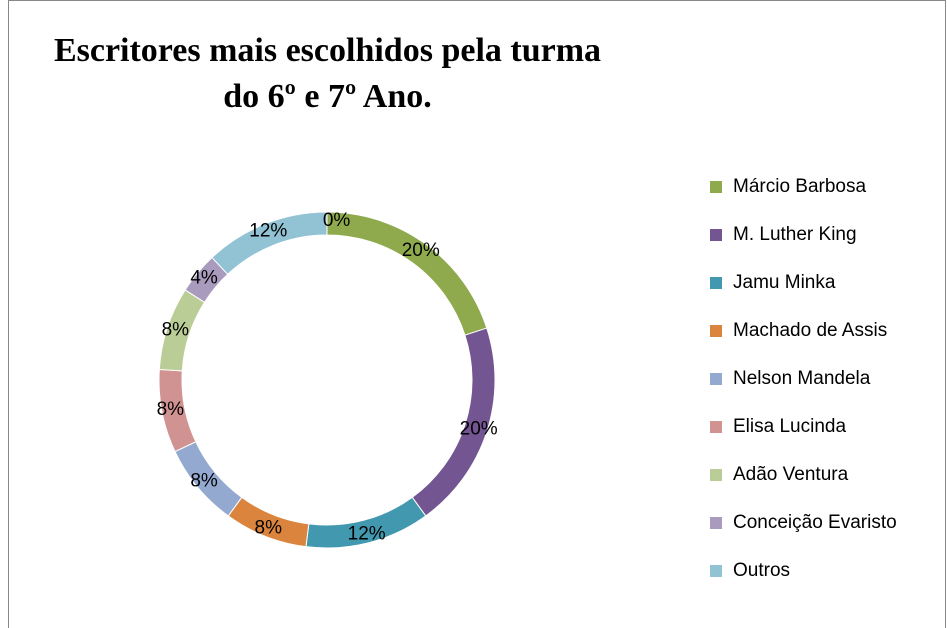 This screenshot has height=628, width=947. I want to click on data-label: 4%, so click(204, 277).